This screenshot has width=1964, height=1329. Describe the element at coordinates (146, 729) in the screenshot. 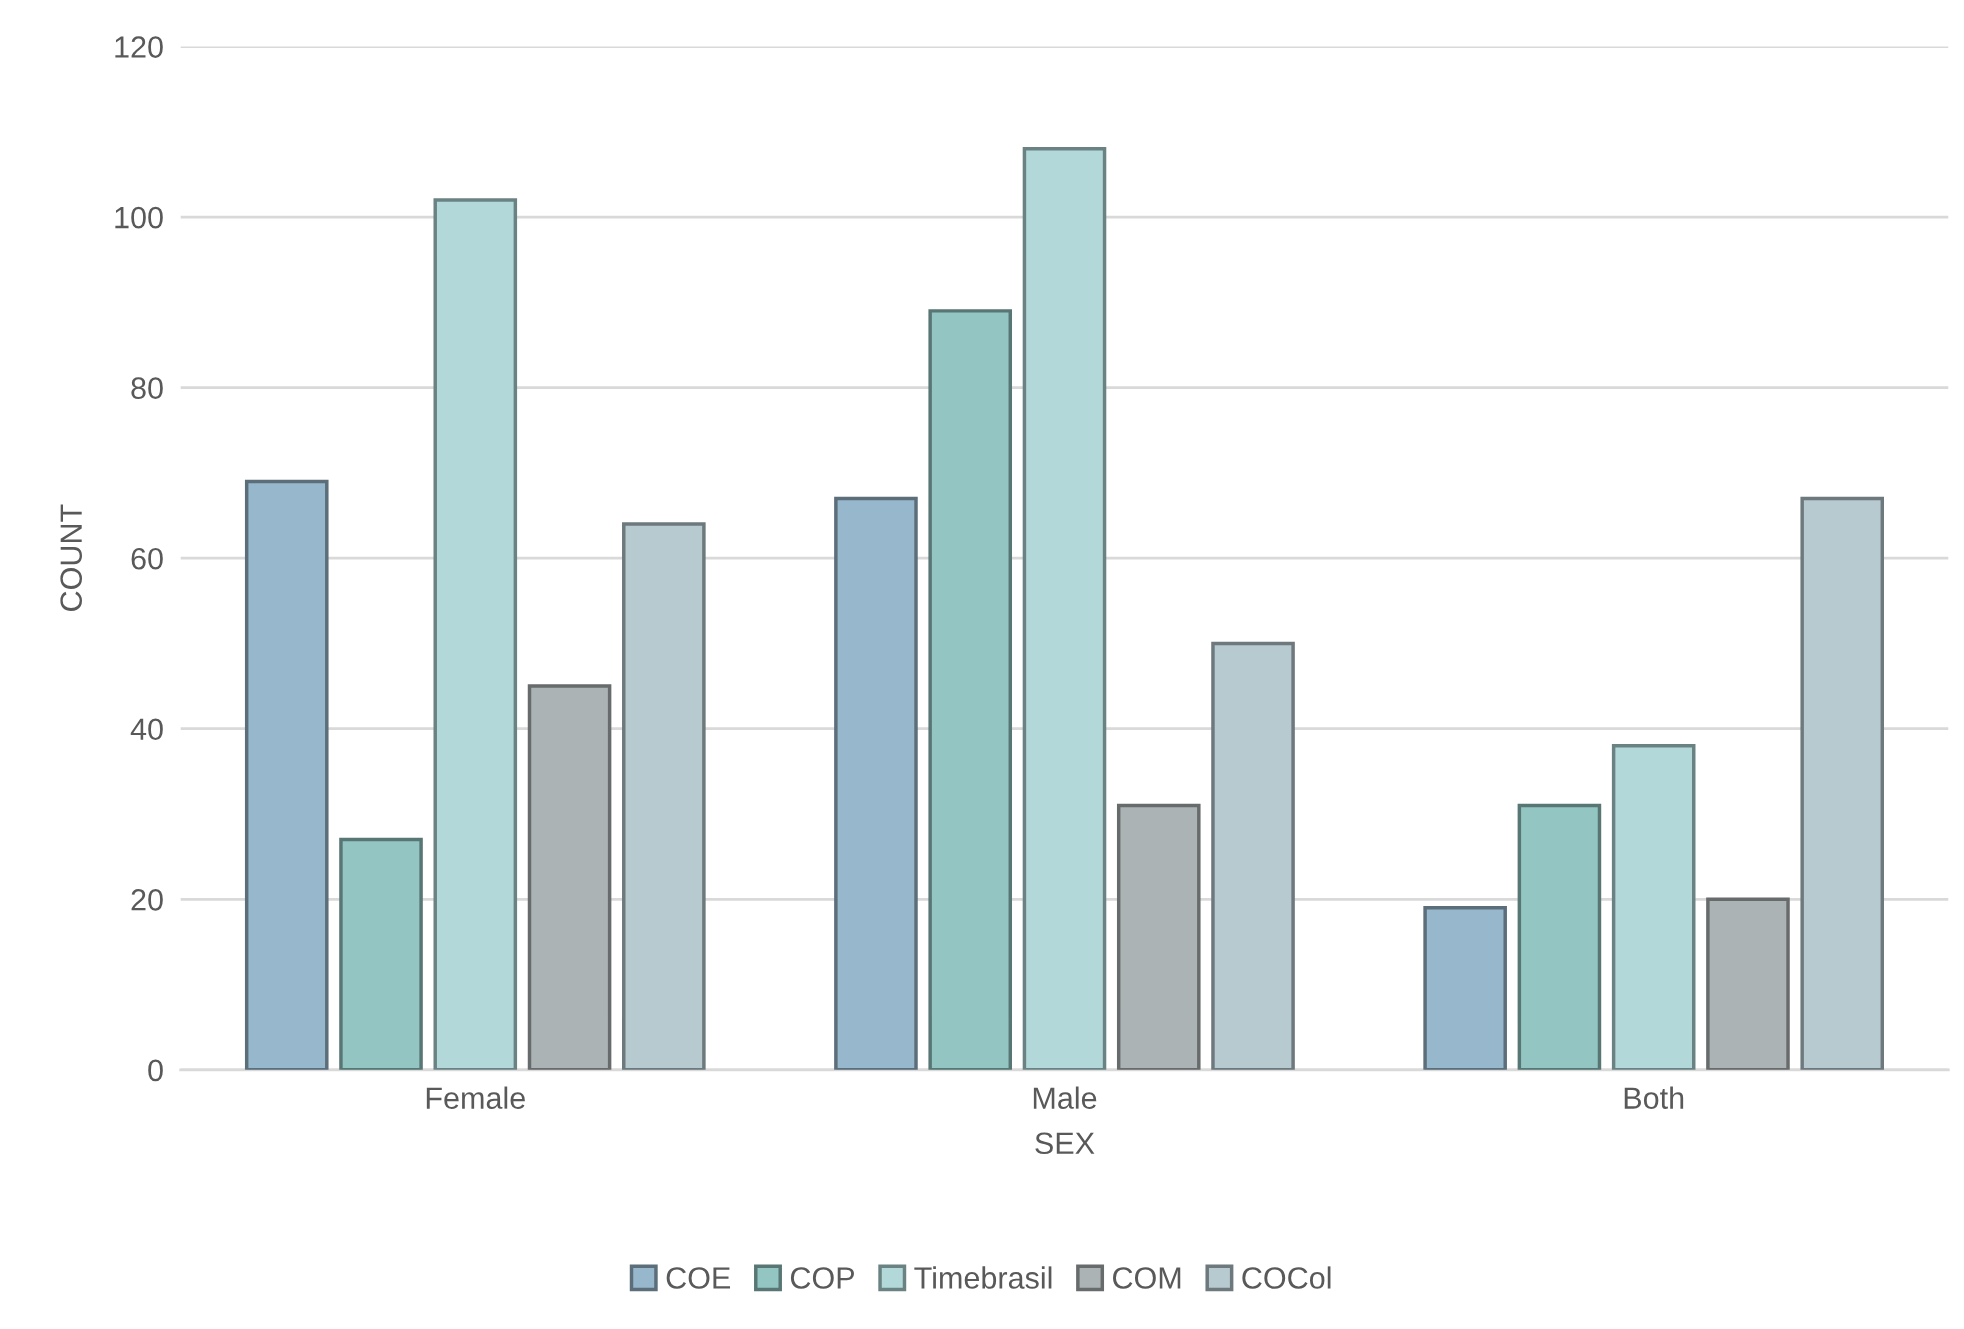

I see `y-tick-label: 40` at that location.